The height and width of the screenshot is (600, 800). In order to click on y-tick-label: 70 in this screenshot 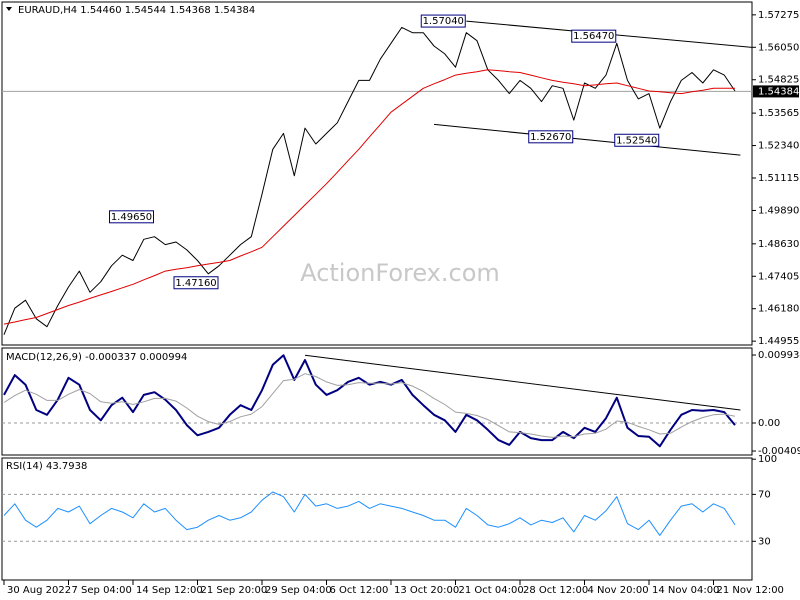, I will do `click(764, 494)`.